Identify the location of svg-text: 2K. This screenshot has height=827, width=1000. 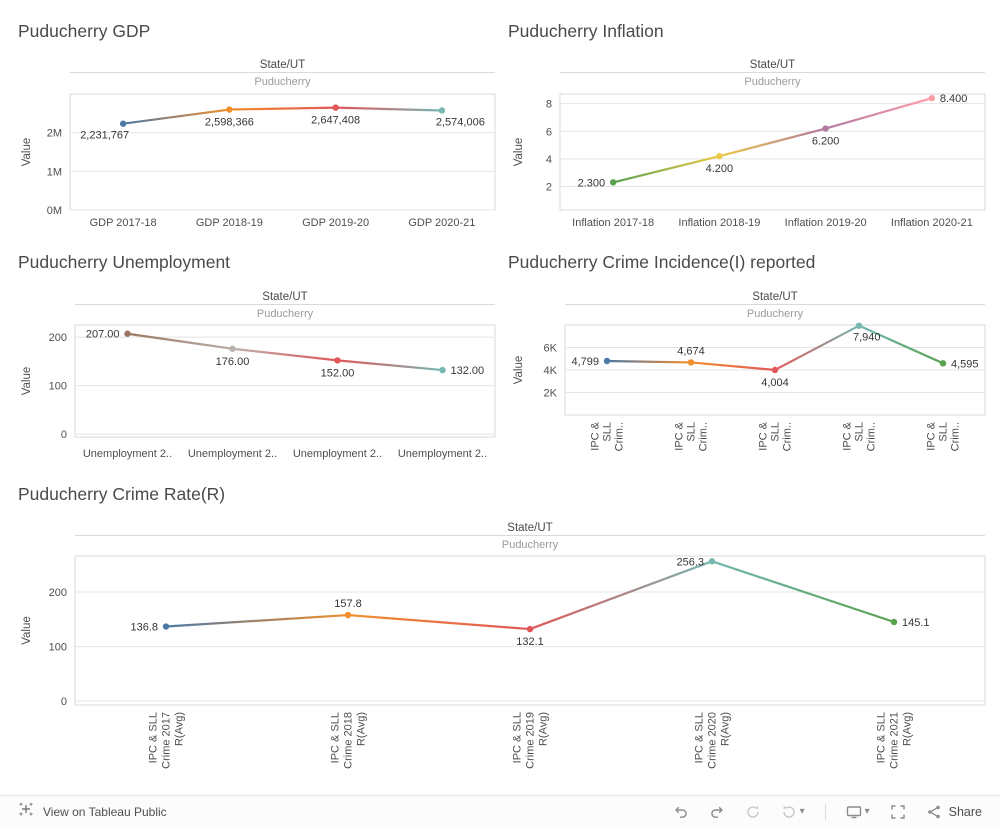
(551, 394).